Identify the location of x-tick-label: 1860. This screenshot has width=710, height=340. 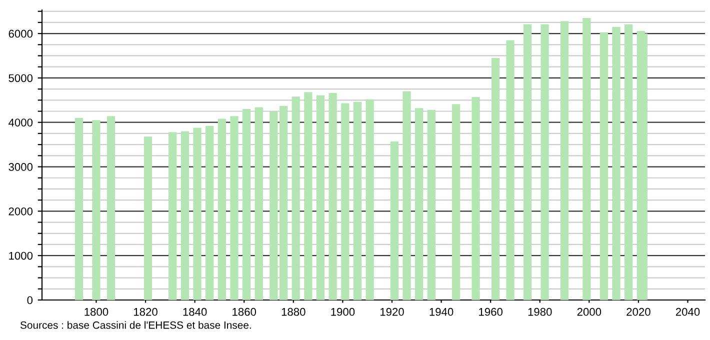
(244, 312).